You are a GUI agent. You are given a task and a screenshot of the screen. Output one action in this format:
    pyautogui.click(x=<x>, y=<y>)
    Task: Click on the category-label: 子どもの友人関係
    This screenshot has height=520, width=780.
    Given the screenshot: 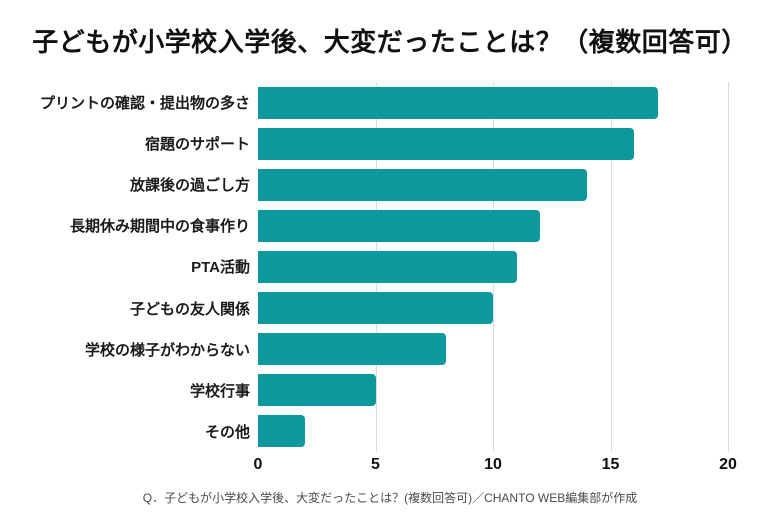 What is the action you would take?
    pyautogui.click(x=189, y=309)
    